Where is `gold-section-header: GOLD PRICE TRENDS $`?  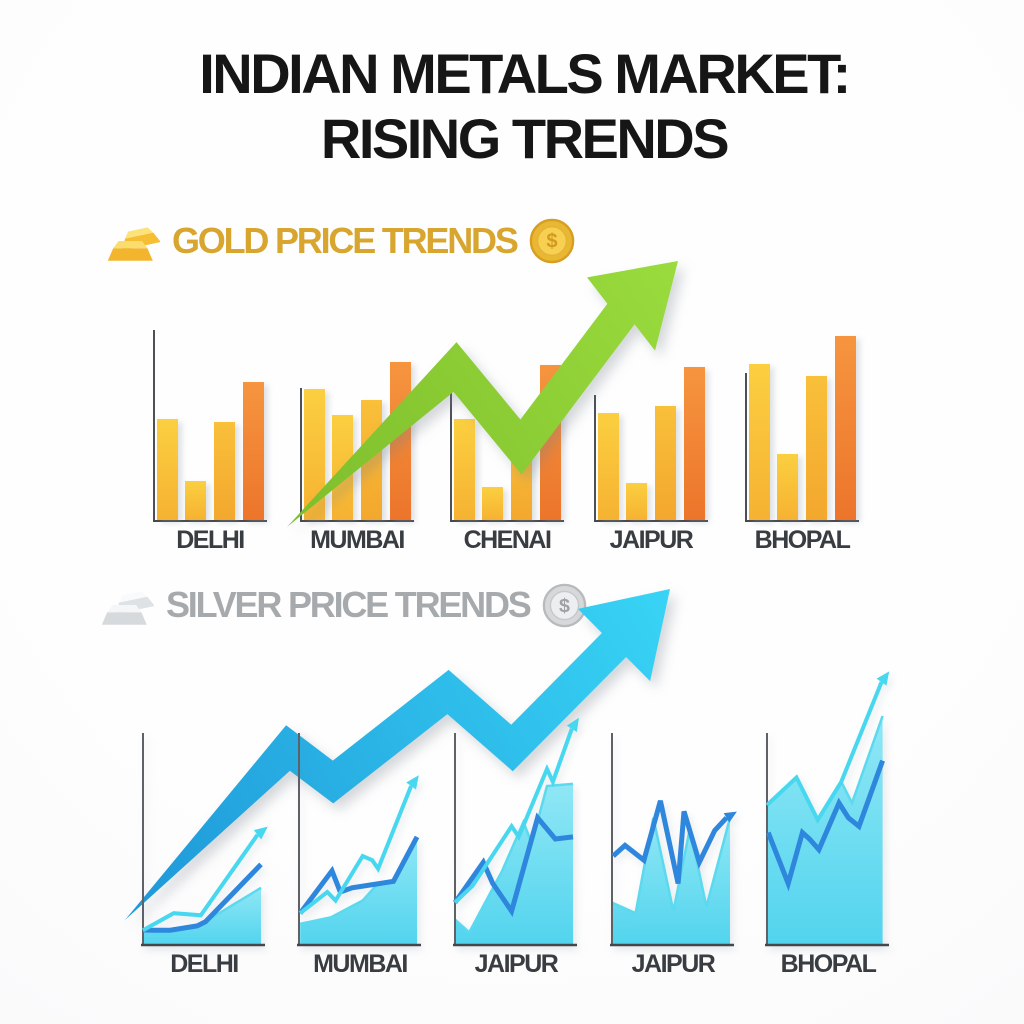 gold-section-header: GOLD PRICE TRENDS $ is located at coordinates (340, 241).